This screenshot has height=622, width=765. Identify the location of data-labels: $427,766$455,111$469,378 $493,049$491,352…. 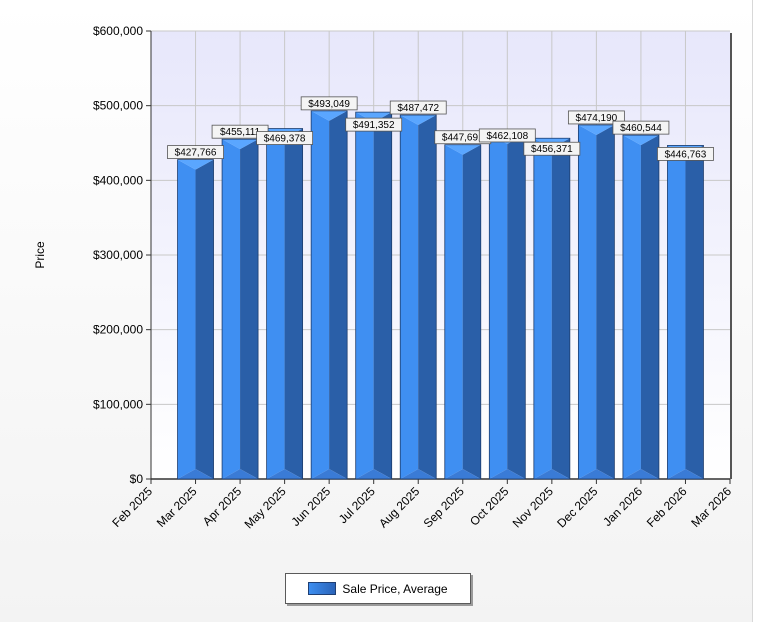
(440, 128).